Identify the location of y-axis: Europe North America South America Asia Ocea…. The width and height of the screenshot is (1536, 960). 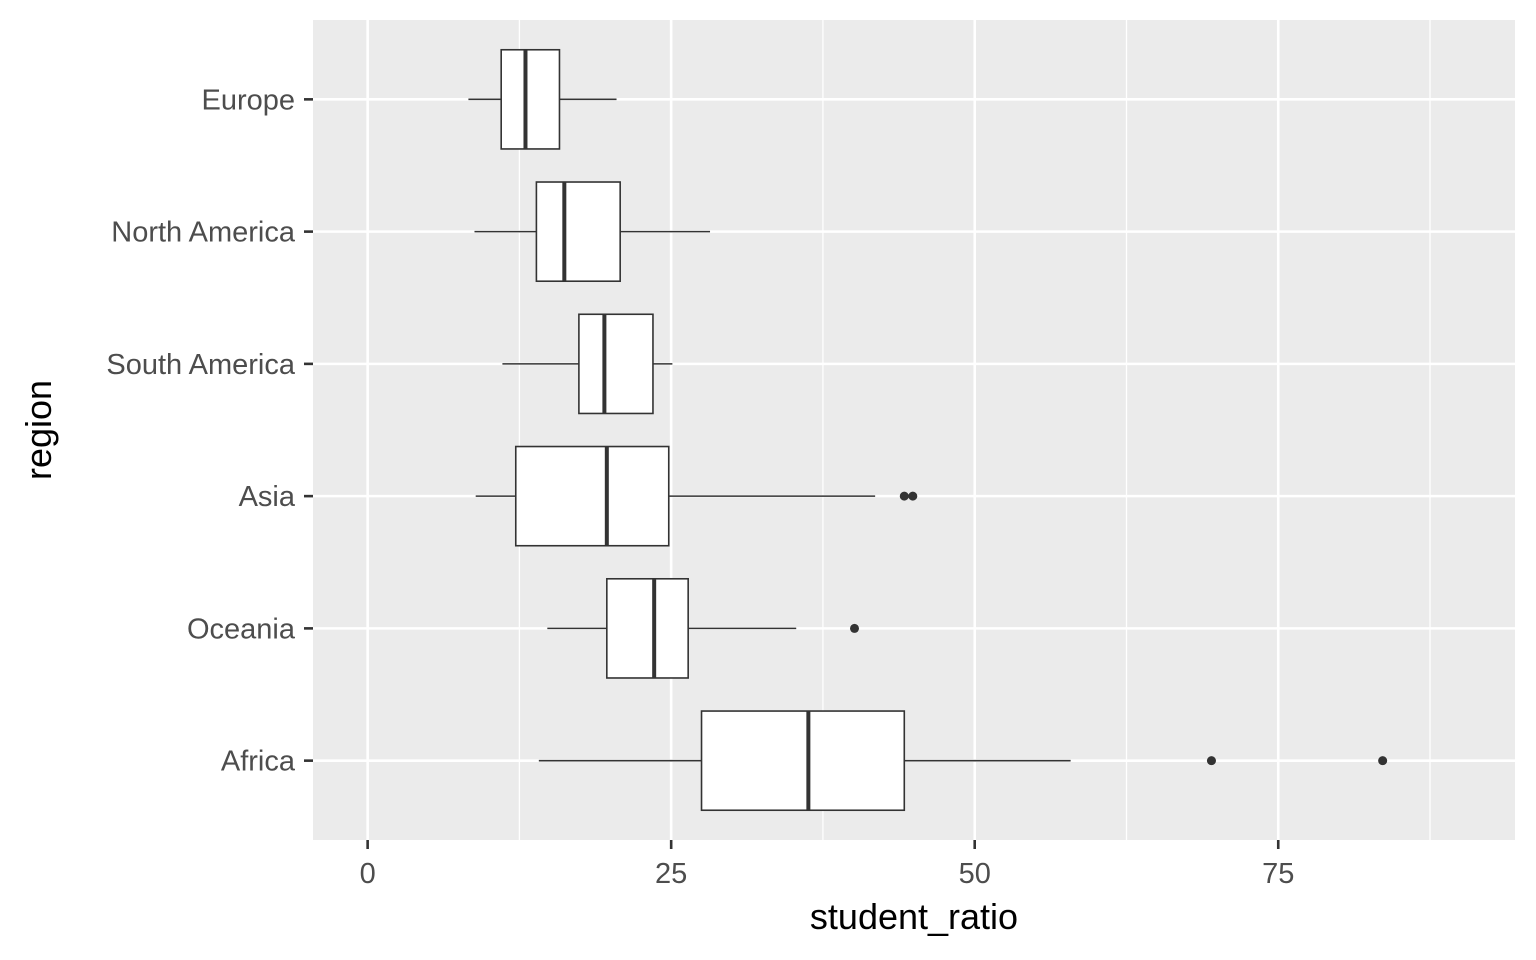
(209, 431).